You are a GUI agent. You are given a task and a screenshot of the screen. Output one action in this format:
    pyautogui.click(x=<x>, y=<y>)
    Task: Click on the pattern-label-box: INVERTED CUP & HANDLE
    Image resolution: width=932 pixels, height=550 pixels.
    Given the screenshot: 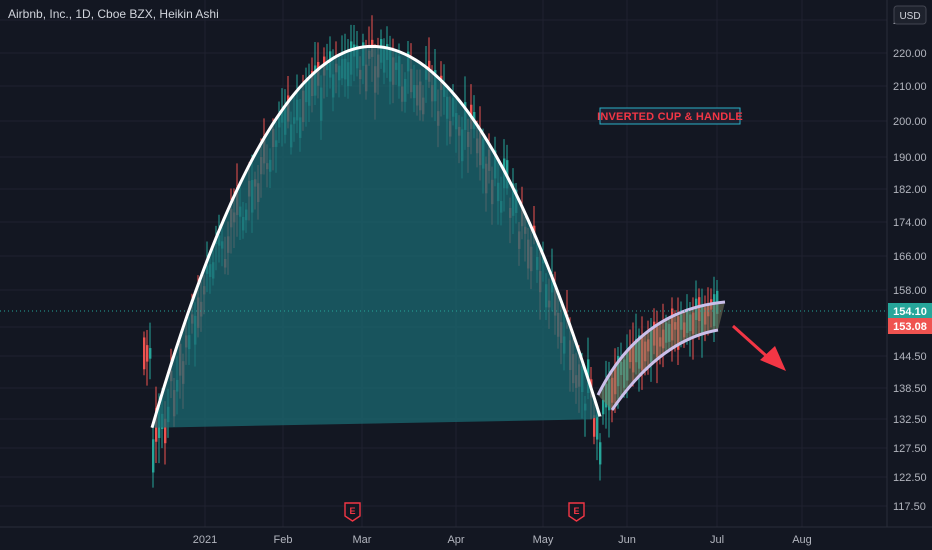 What is the action you would take?
    pyautogui.click(x=670, y=116)
    